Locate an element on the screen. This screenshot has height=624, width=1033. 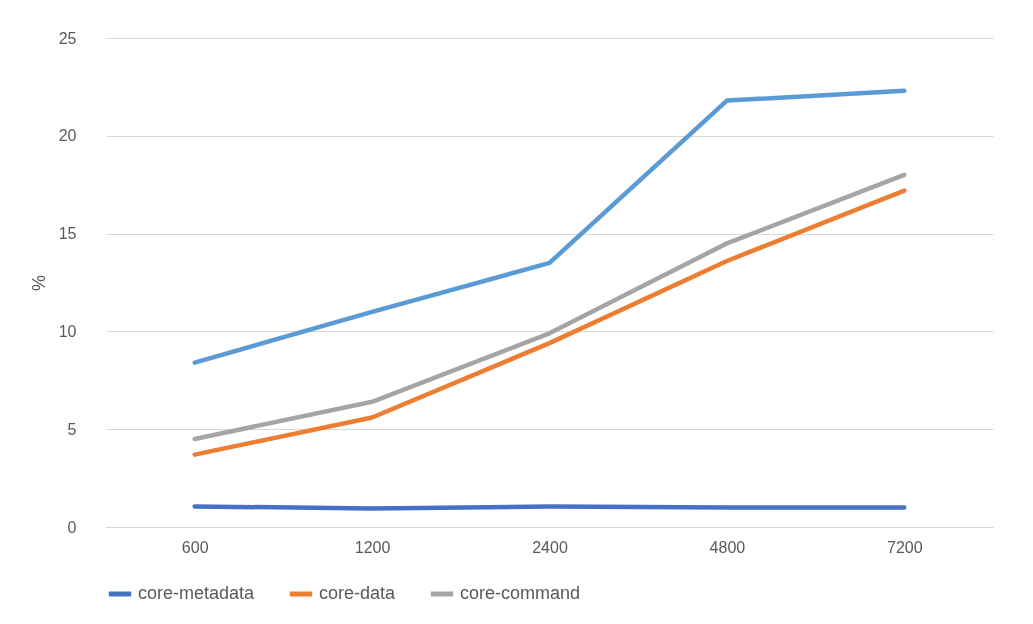
x-tick-label: 4800 is located at coordinates (727, 547).